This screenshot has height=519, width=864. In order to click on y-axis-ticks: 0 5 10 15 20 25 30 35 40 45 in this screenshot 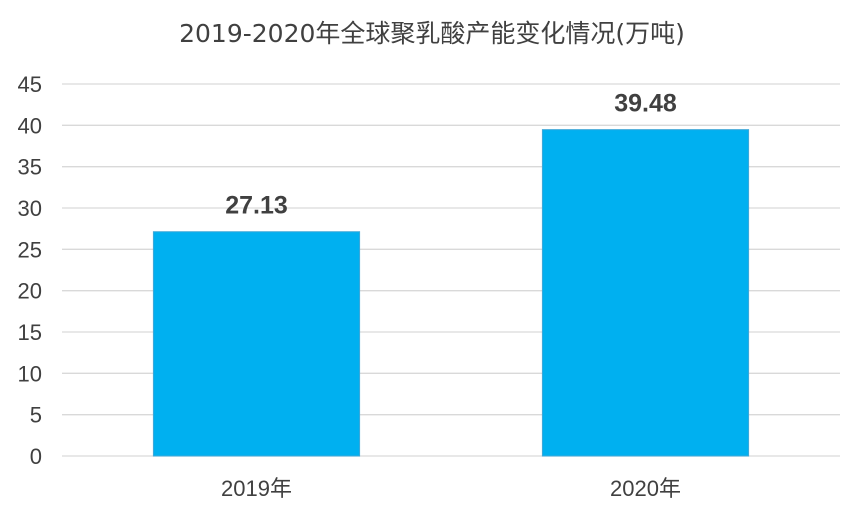, I will do `click(30, 270)`.